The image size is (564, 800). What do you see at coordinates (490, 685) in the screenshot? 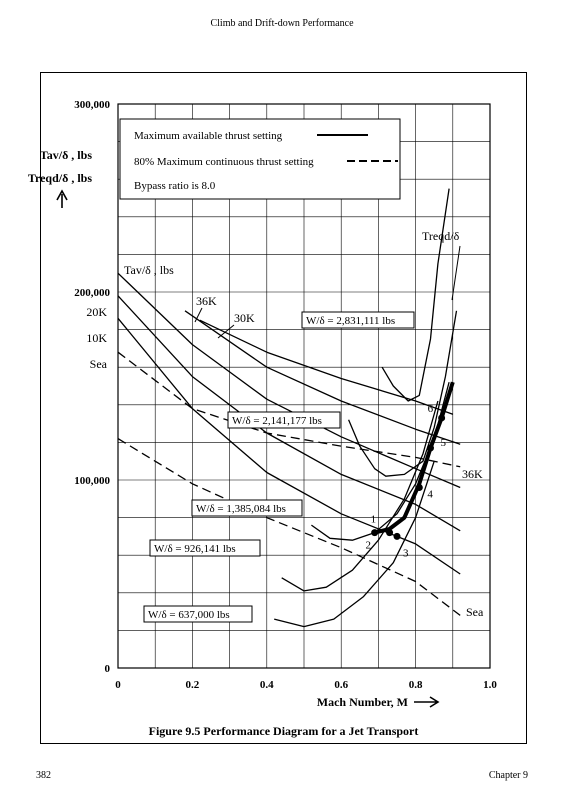
I see `x-tick-label: 1.0` at bounding box center [490, 685].